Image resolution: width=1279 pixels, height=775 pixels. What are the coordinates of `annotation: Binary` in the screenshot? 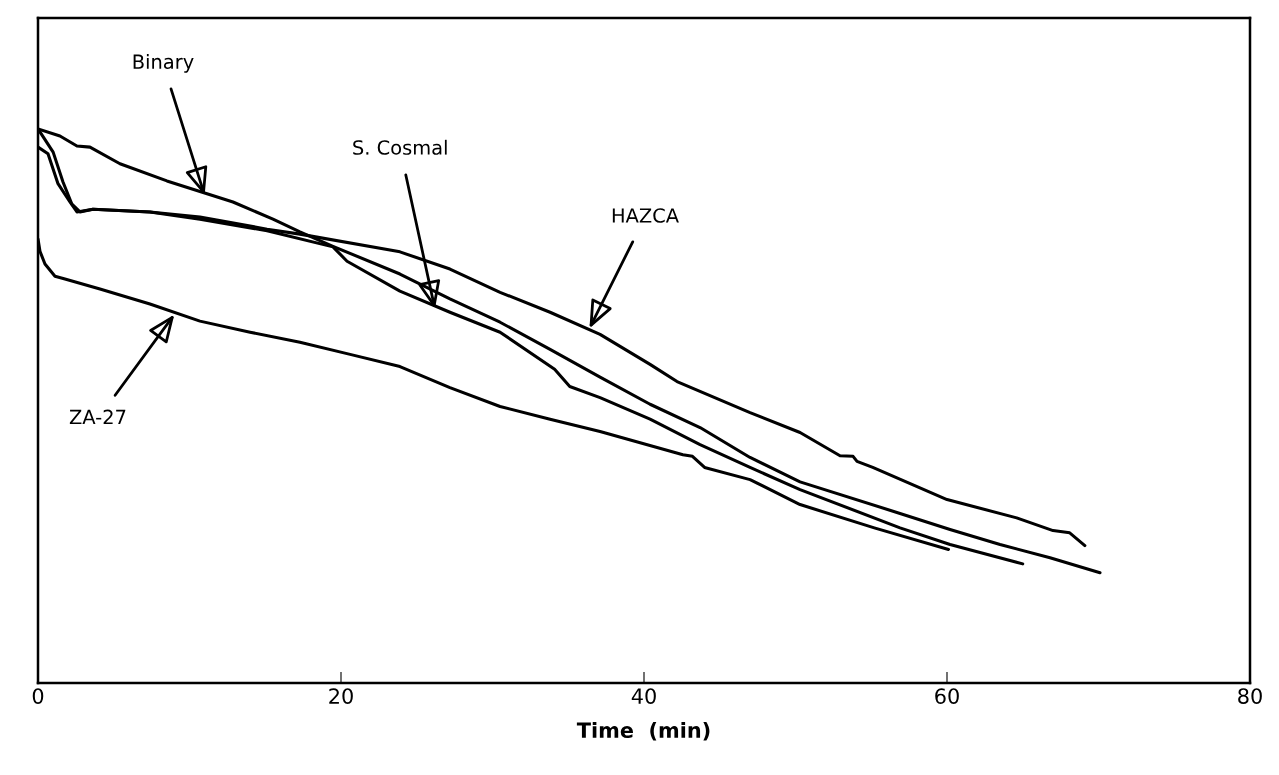 It's located at (163, 63).